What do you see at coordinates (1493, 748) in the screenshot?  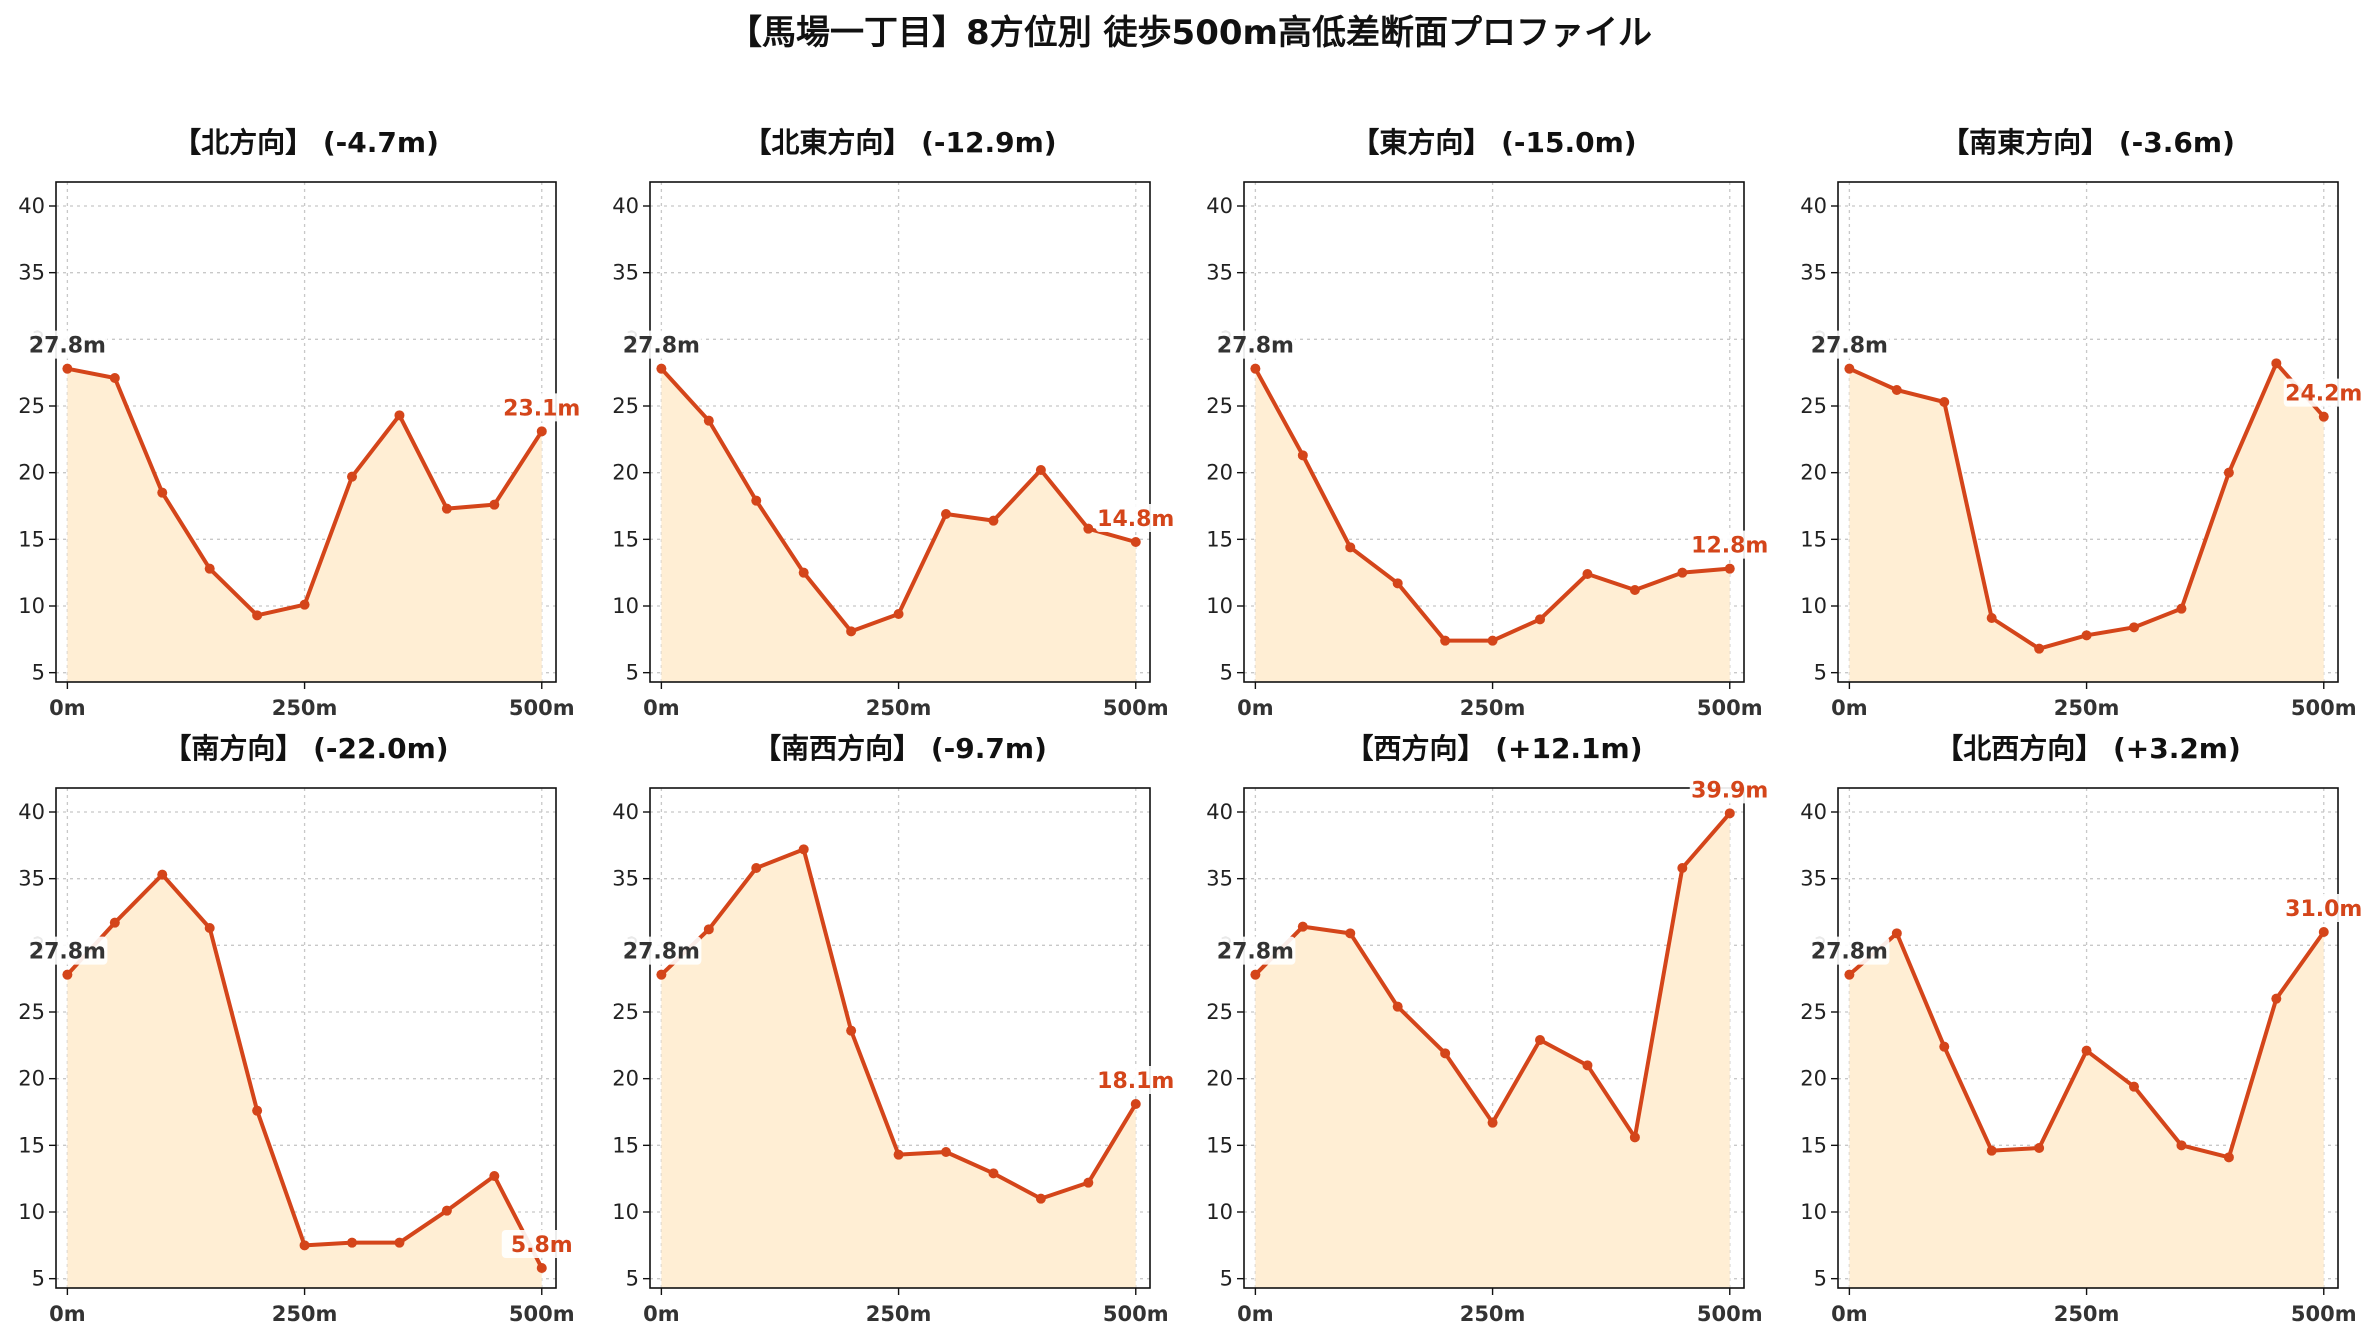 I see `panel-title: 【西方向】 (+12.1m)` at bounding box center [1493, 748].